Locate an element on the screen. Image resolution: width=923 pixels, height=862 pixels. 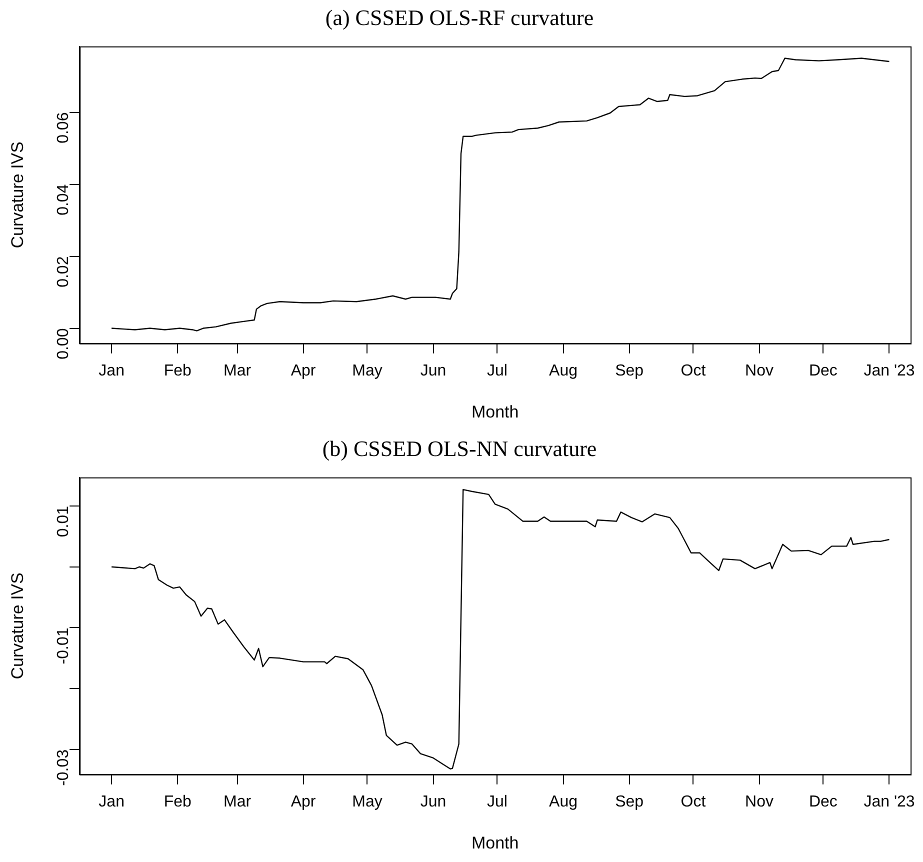
y-tick-label: -0.01 is located at coordinates (63, 646).